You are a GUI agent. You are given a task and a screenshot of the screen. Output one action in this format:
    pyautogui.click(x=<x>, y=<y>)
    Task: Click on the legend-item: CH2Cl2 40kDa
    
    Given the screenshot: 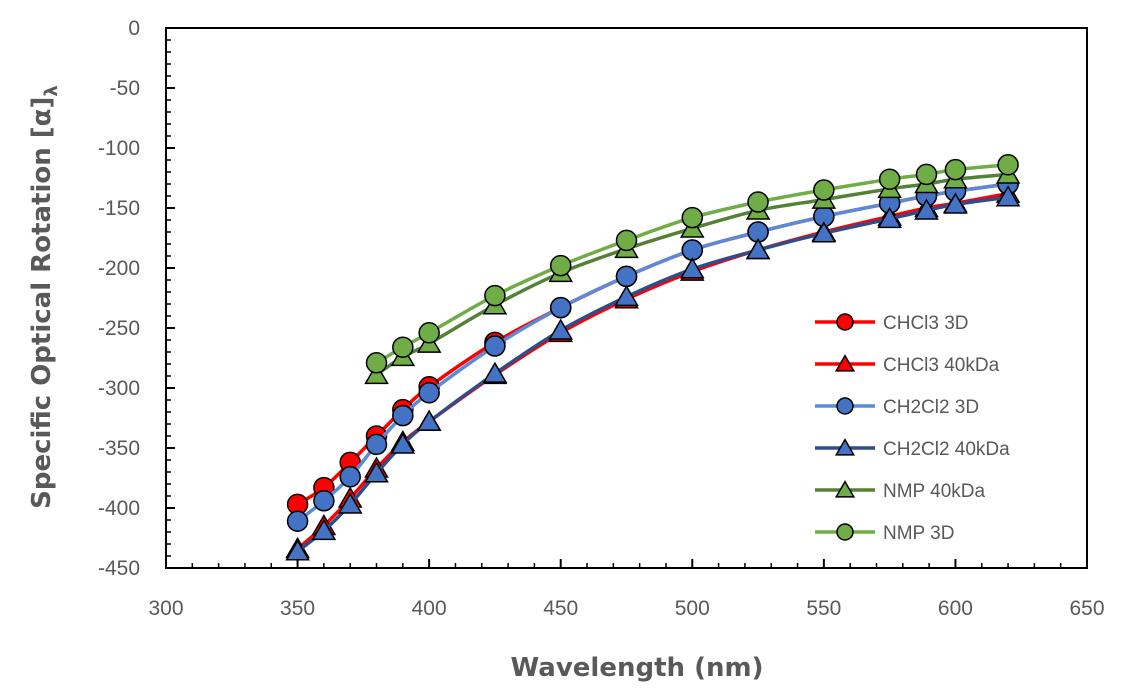 What is the action you would take?
    pyautogui.click(x=912, y=449)
    